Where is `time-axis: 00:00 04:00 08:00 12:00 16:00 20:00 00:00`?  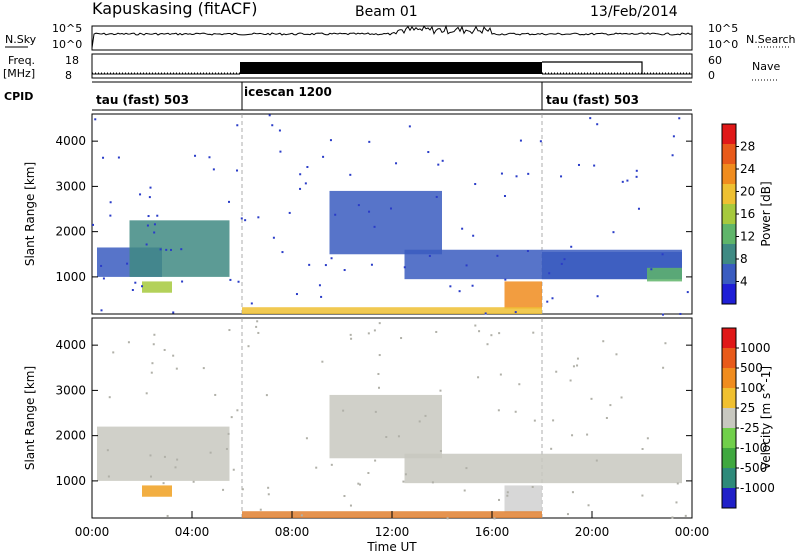
time-axis: 00:00 04:00 08:00 12:00 16:00 20:00 00:00 is located at coordinates (392, 525).